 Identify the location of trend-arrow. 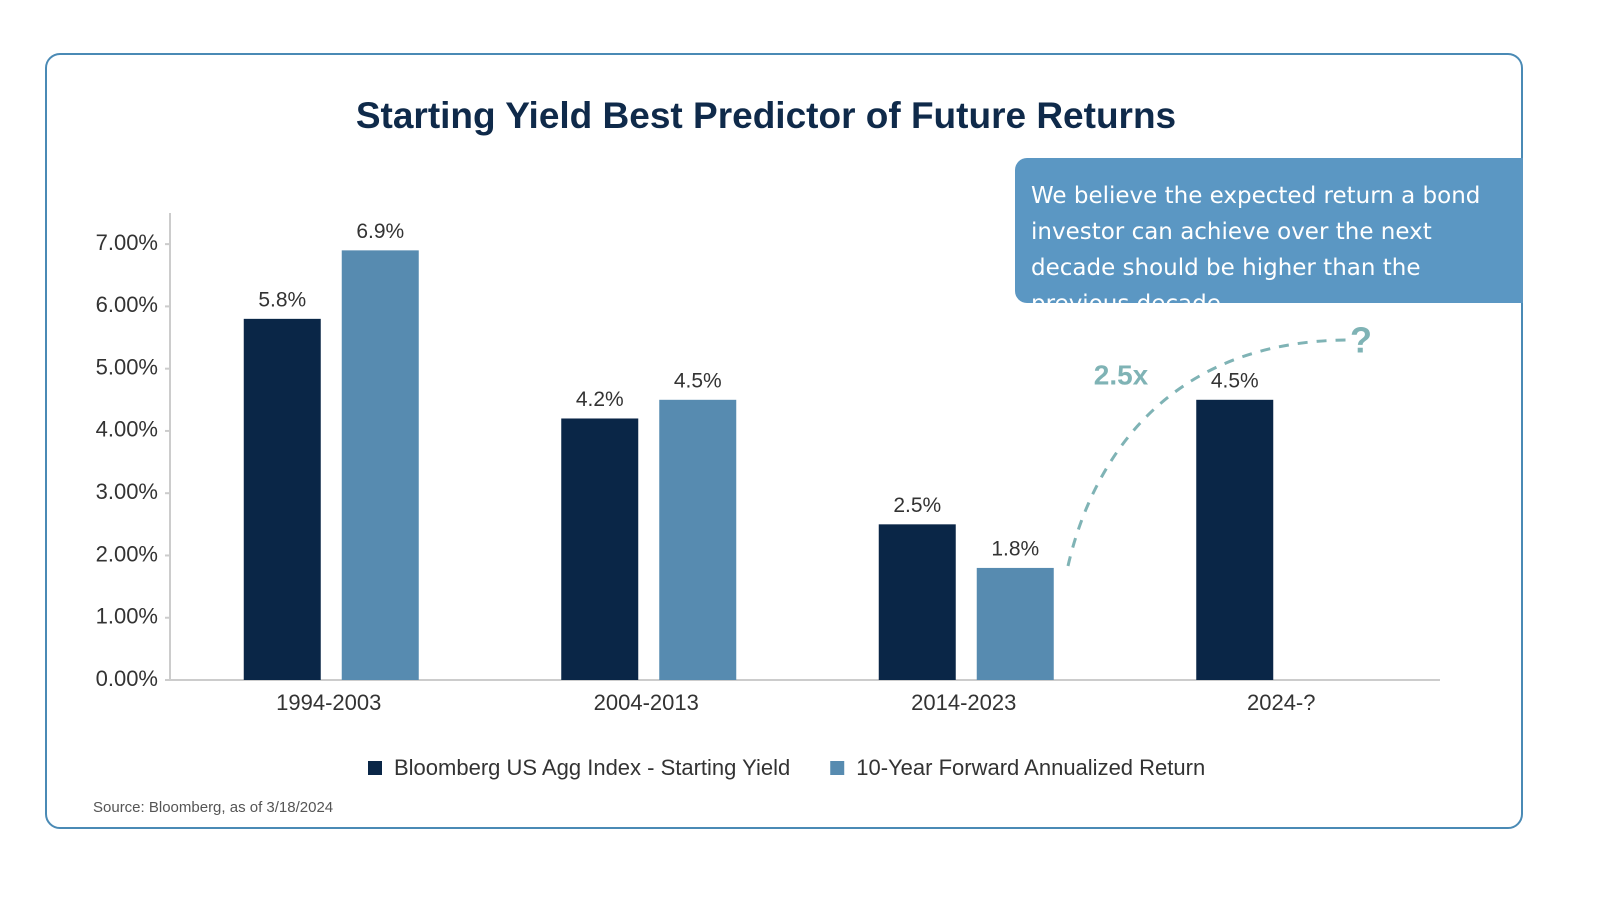
(1208, 452).